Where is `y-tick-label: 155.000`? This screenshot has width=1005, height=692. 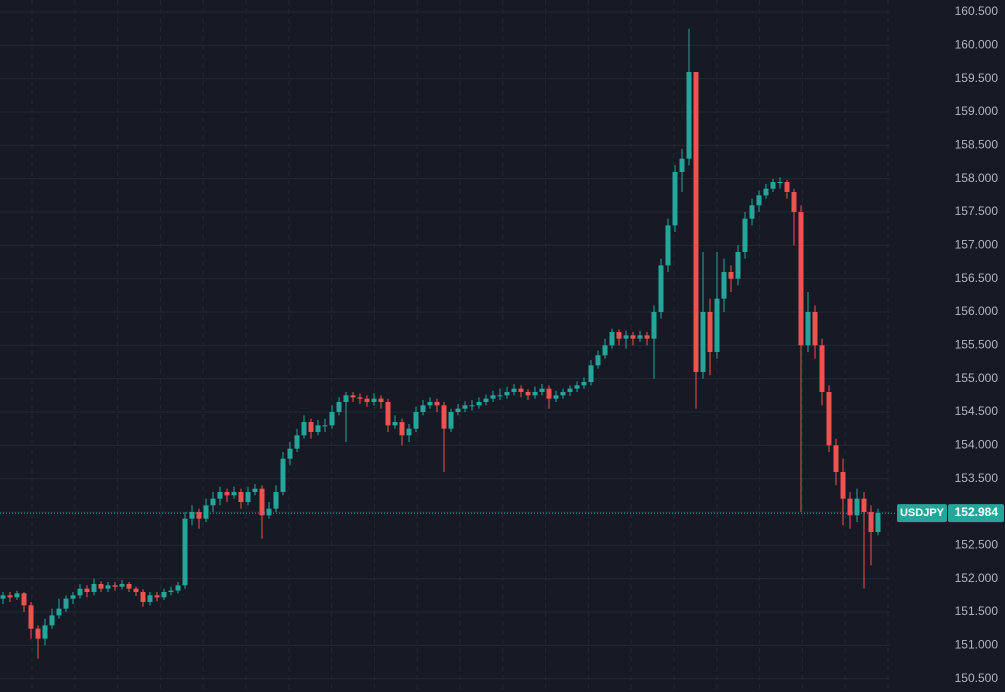
y-tick-label: 155.000 is located at coordinates (977, 378).